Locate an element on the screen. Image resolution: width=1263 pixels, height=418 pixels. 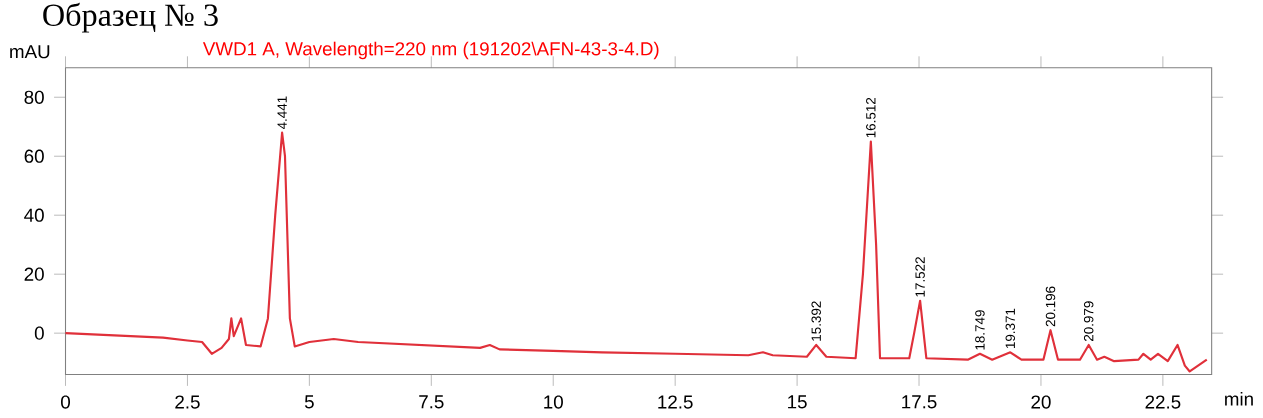
x-tick-label: 5 is located at coordinates (309, 402).